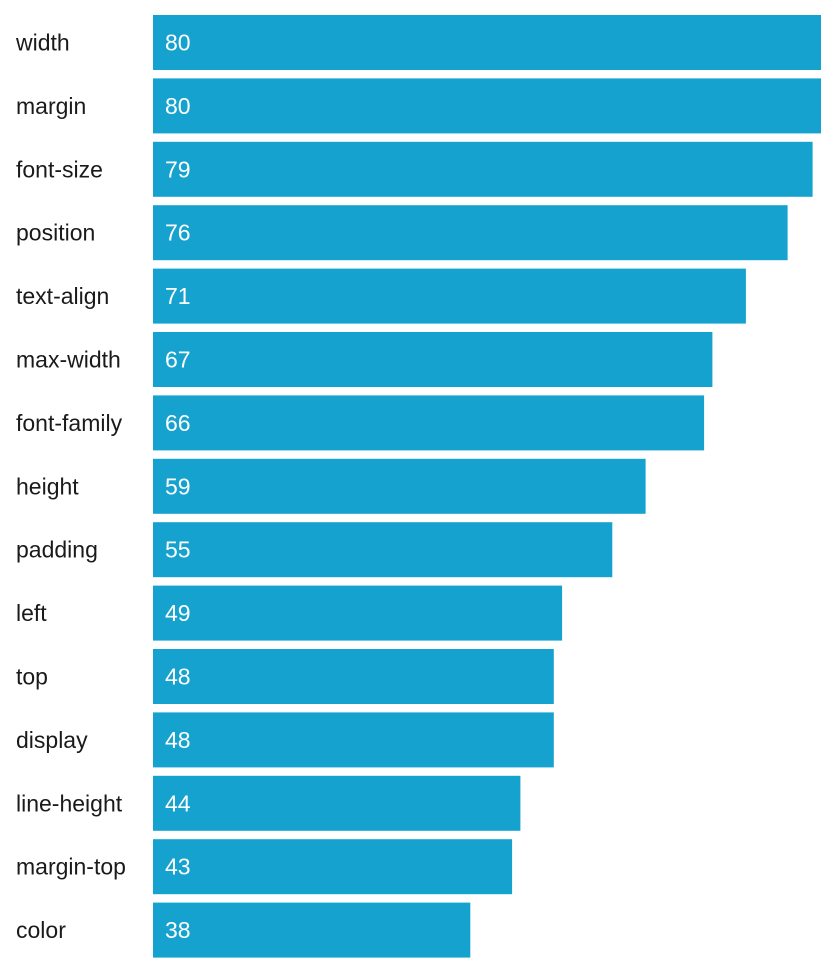 The height and width of the screenshot is (980, 840). I want to click on bar-height, so click(399, 486).